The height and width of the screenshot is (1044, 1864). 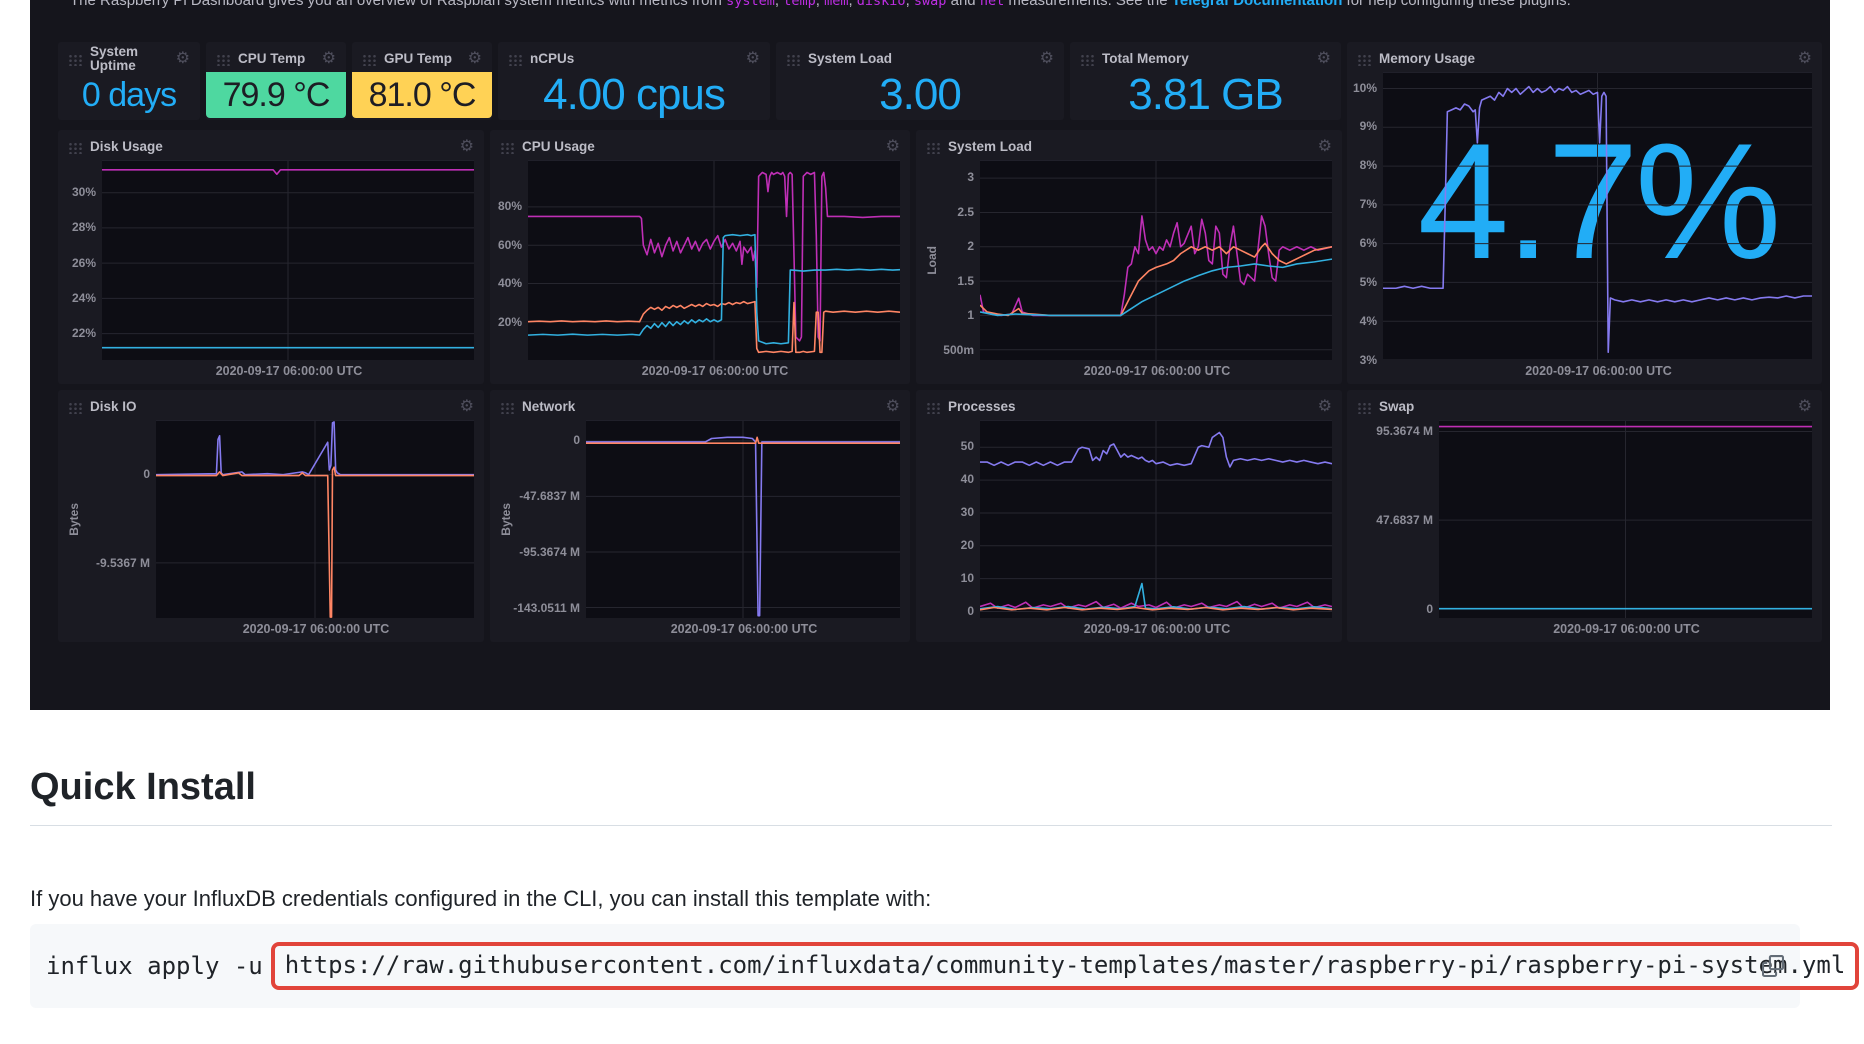 I want to click on panel-total-memory: Total Memory ⚙ 3.81 GB, so click(x=1205, y=81).